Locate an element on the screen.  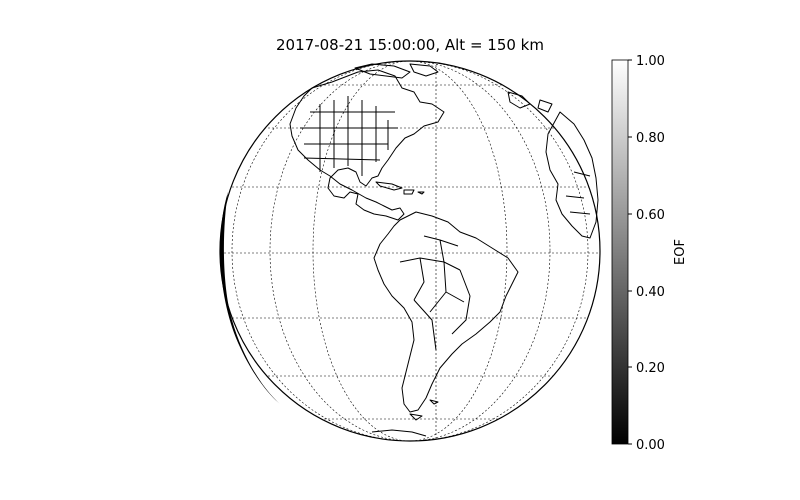
colorbar: 0.00 0.20 0.40 0.60 0.80 1.00 EOF is located at coordinates (649, 253).